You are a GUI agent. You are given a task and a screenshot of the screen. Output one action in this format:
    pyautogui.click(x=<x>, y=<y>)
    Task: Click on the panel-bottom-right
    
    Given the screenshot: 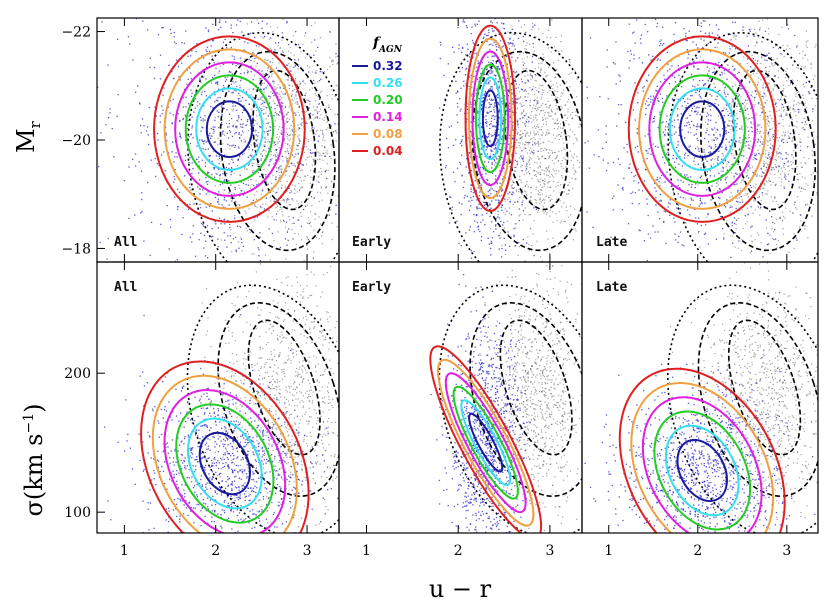 What is the action you would take?
    pyautogui.click(x=700, y=397)
    